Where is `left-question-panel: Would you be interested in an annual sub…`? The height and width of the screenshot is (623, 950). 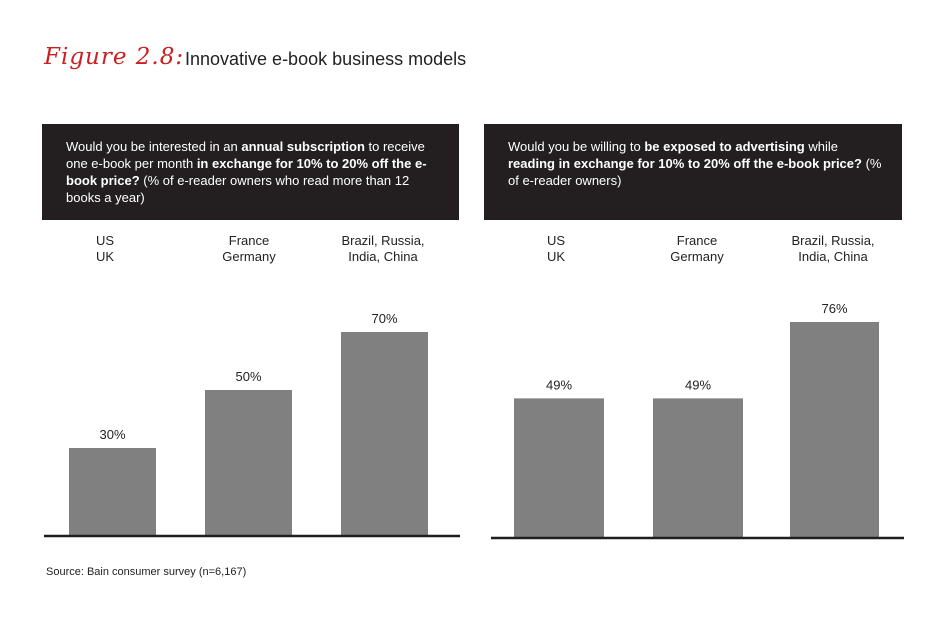
left-question-panel: Would you be interested in an annual sub… is located at coordinates (250, 172).